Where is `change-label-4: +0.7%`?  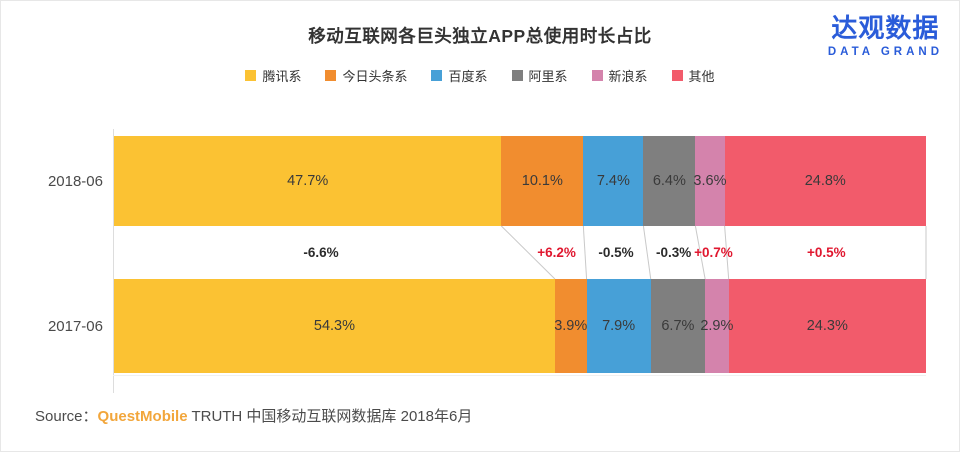 change-label-4: +0.7% is located at coordinates (713, 252).